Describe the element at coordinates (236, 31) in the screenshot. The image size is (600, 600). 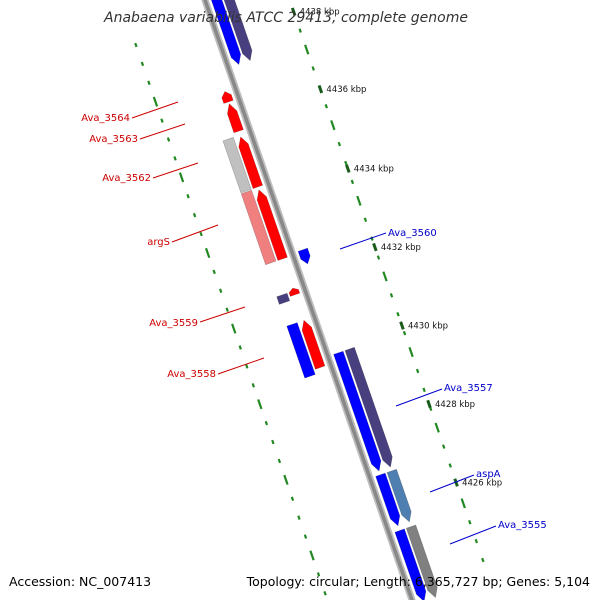
I see `gene-feature-top-rna` at that location.